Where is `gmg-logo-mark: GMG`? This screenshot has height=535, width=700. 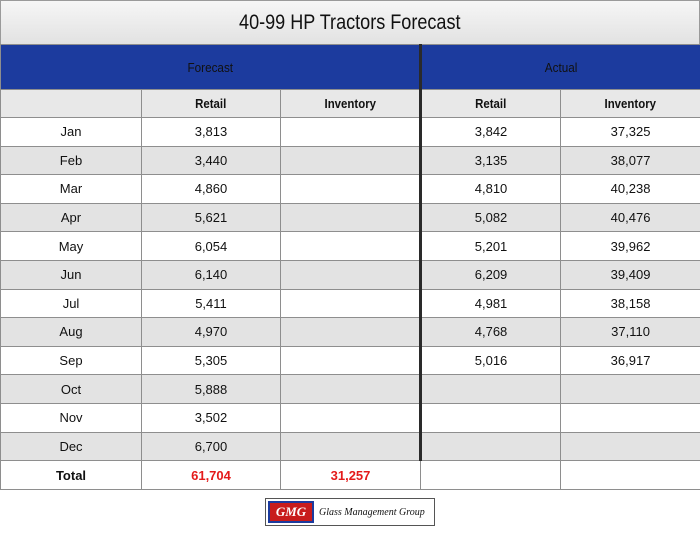
gmg-logo-mark: GMG is located at coordinates (291, 512).